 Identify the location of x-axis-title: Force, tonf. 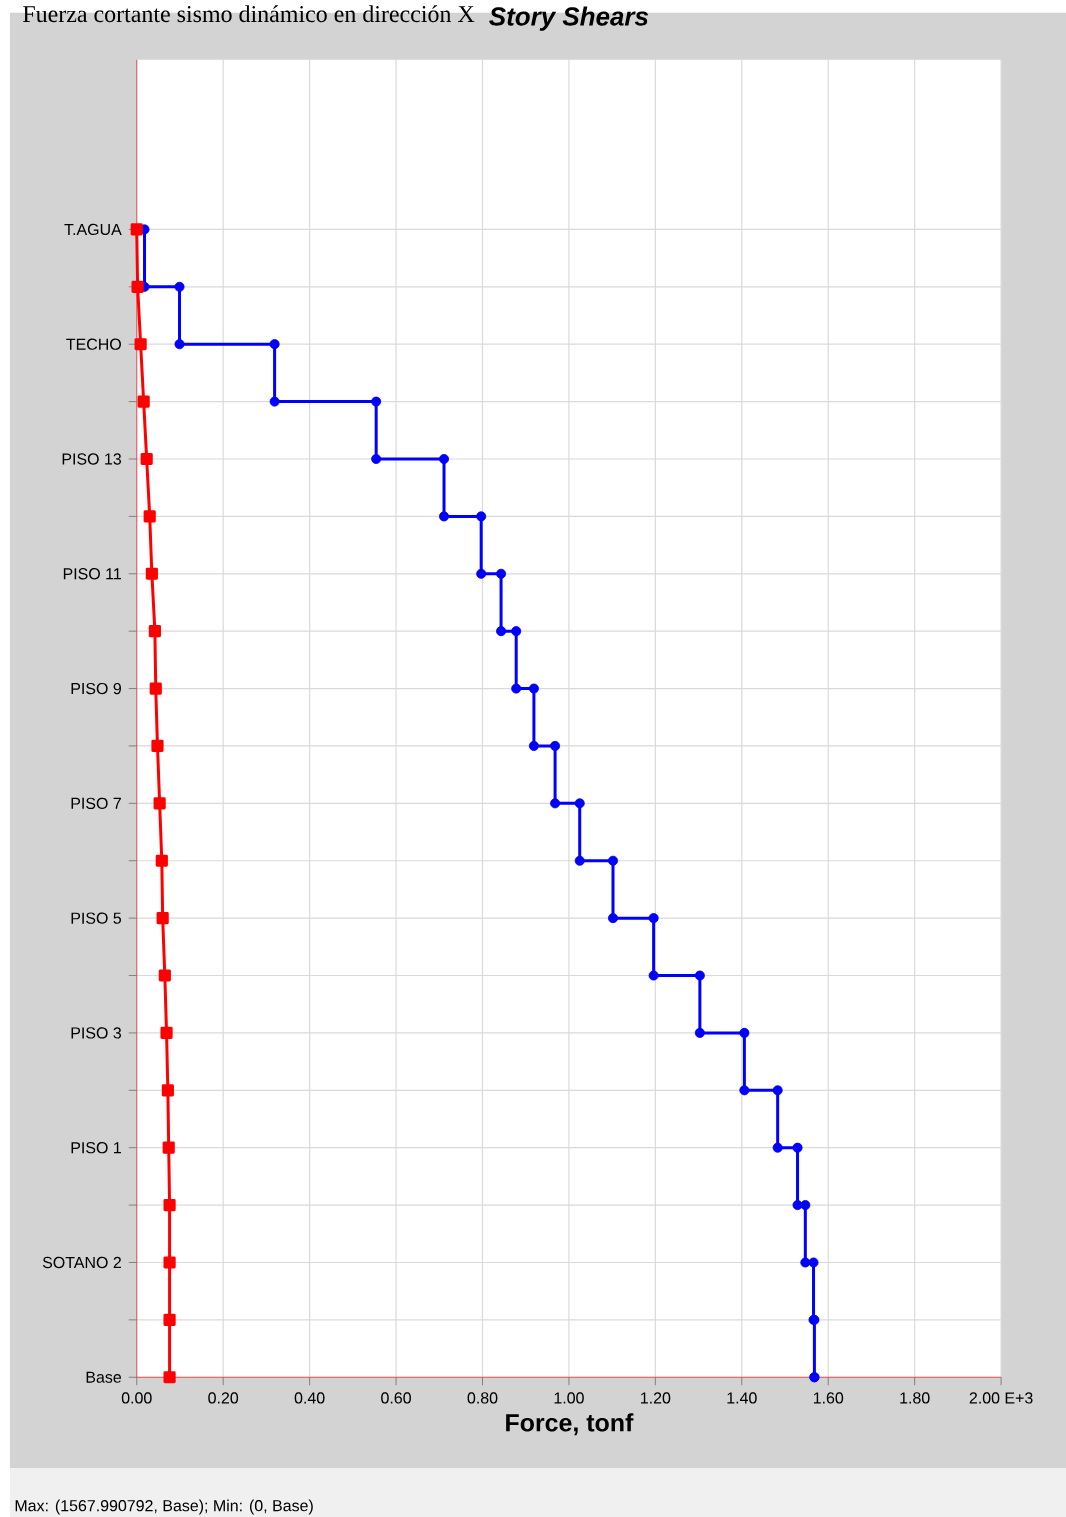
(570, 1424).